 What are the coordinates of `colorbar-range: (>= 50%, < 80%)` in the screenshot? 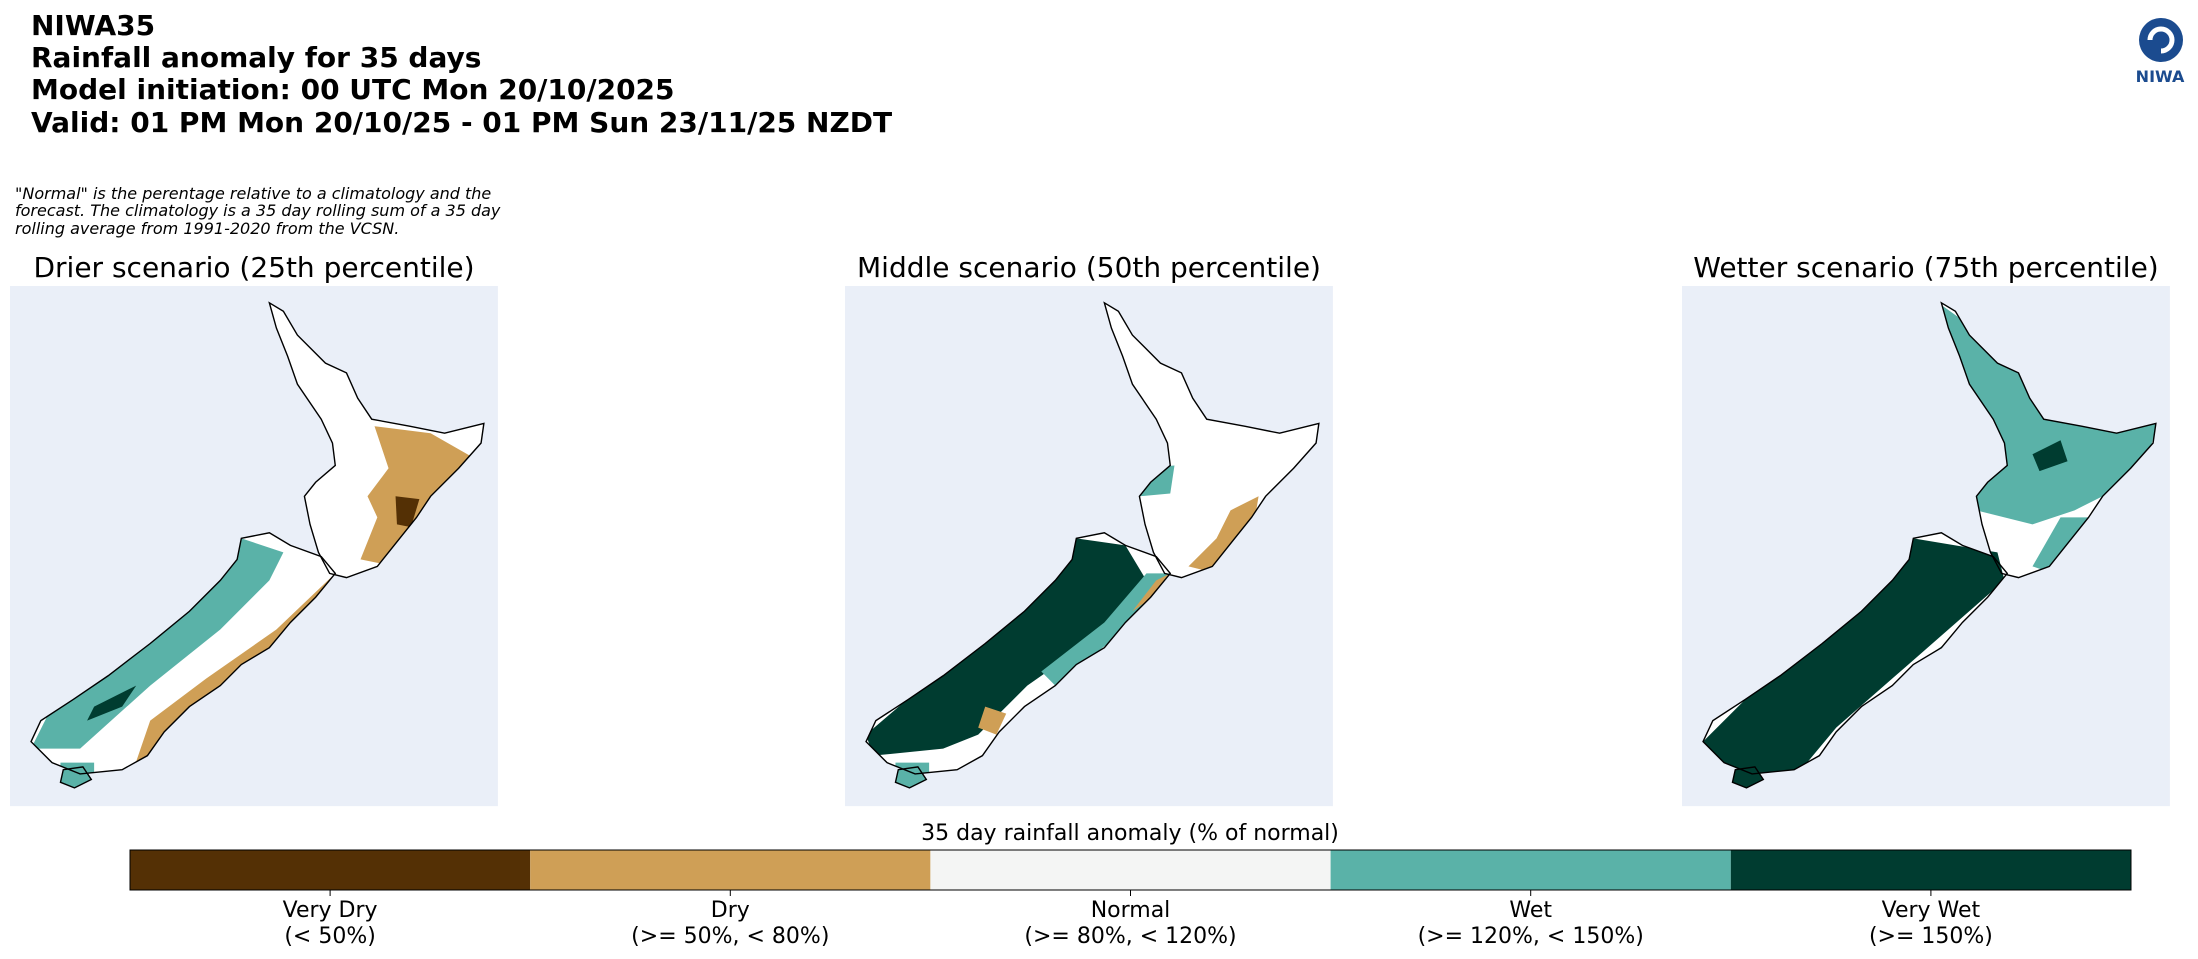 It's located at (730, 936).